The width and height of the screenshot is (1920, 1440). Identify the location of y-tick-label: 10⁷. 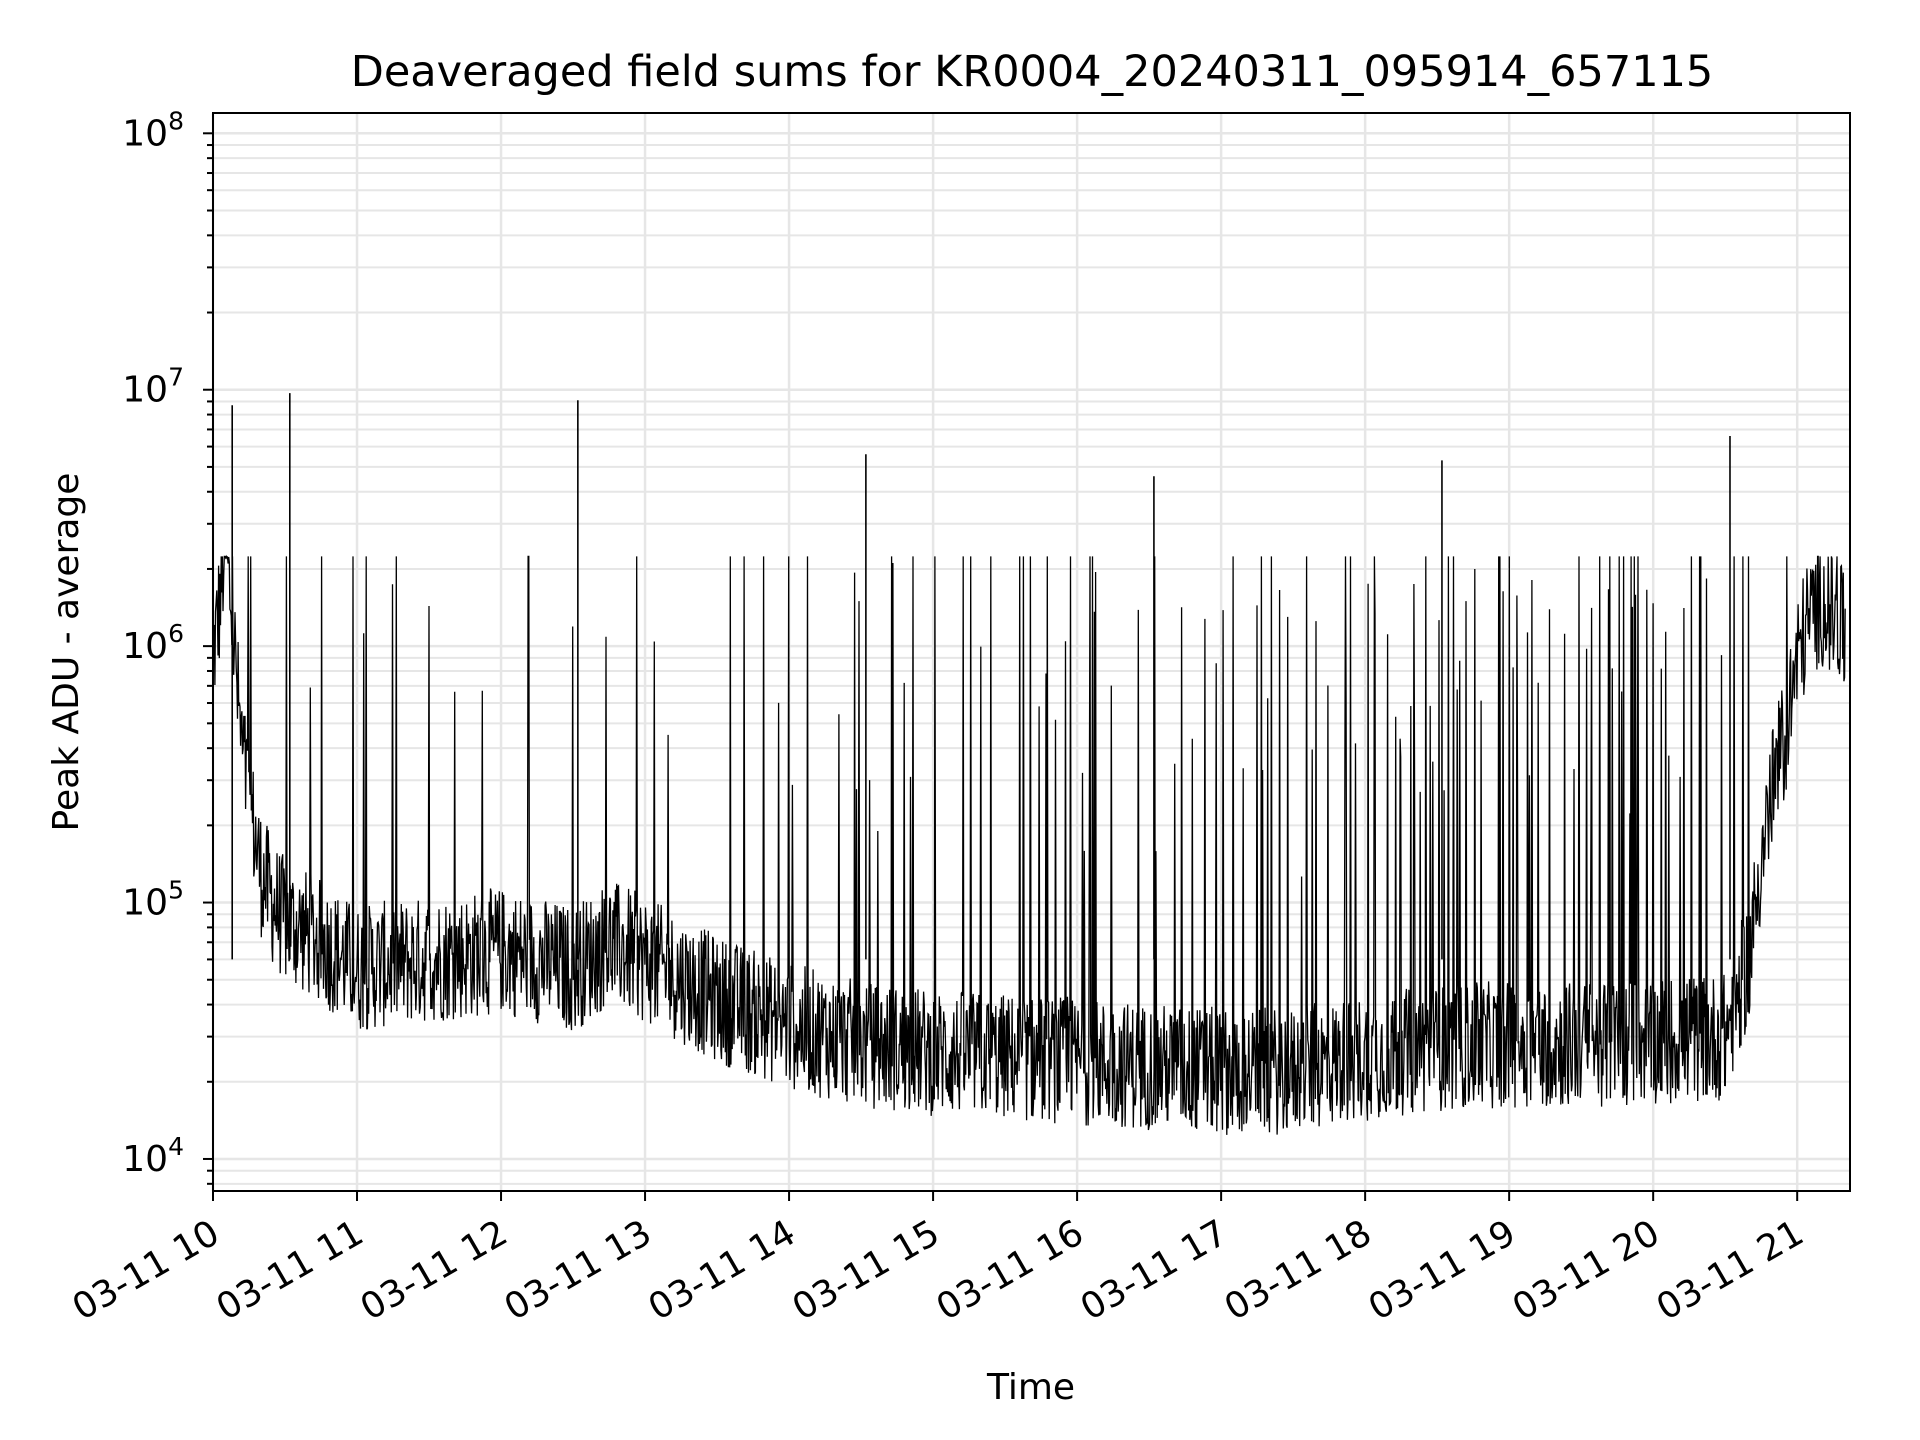
(153, 387).